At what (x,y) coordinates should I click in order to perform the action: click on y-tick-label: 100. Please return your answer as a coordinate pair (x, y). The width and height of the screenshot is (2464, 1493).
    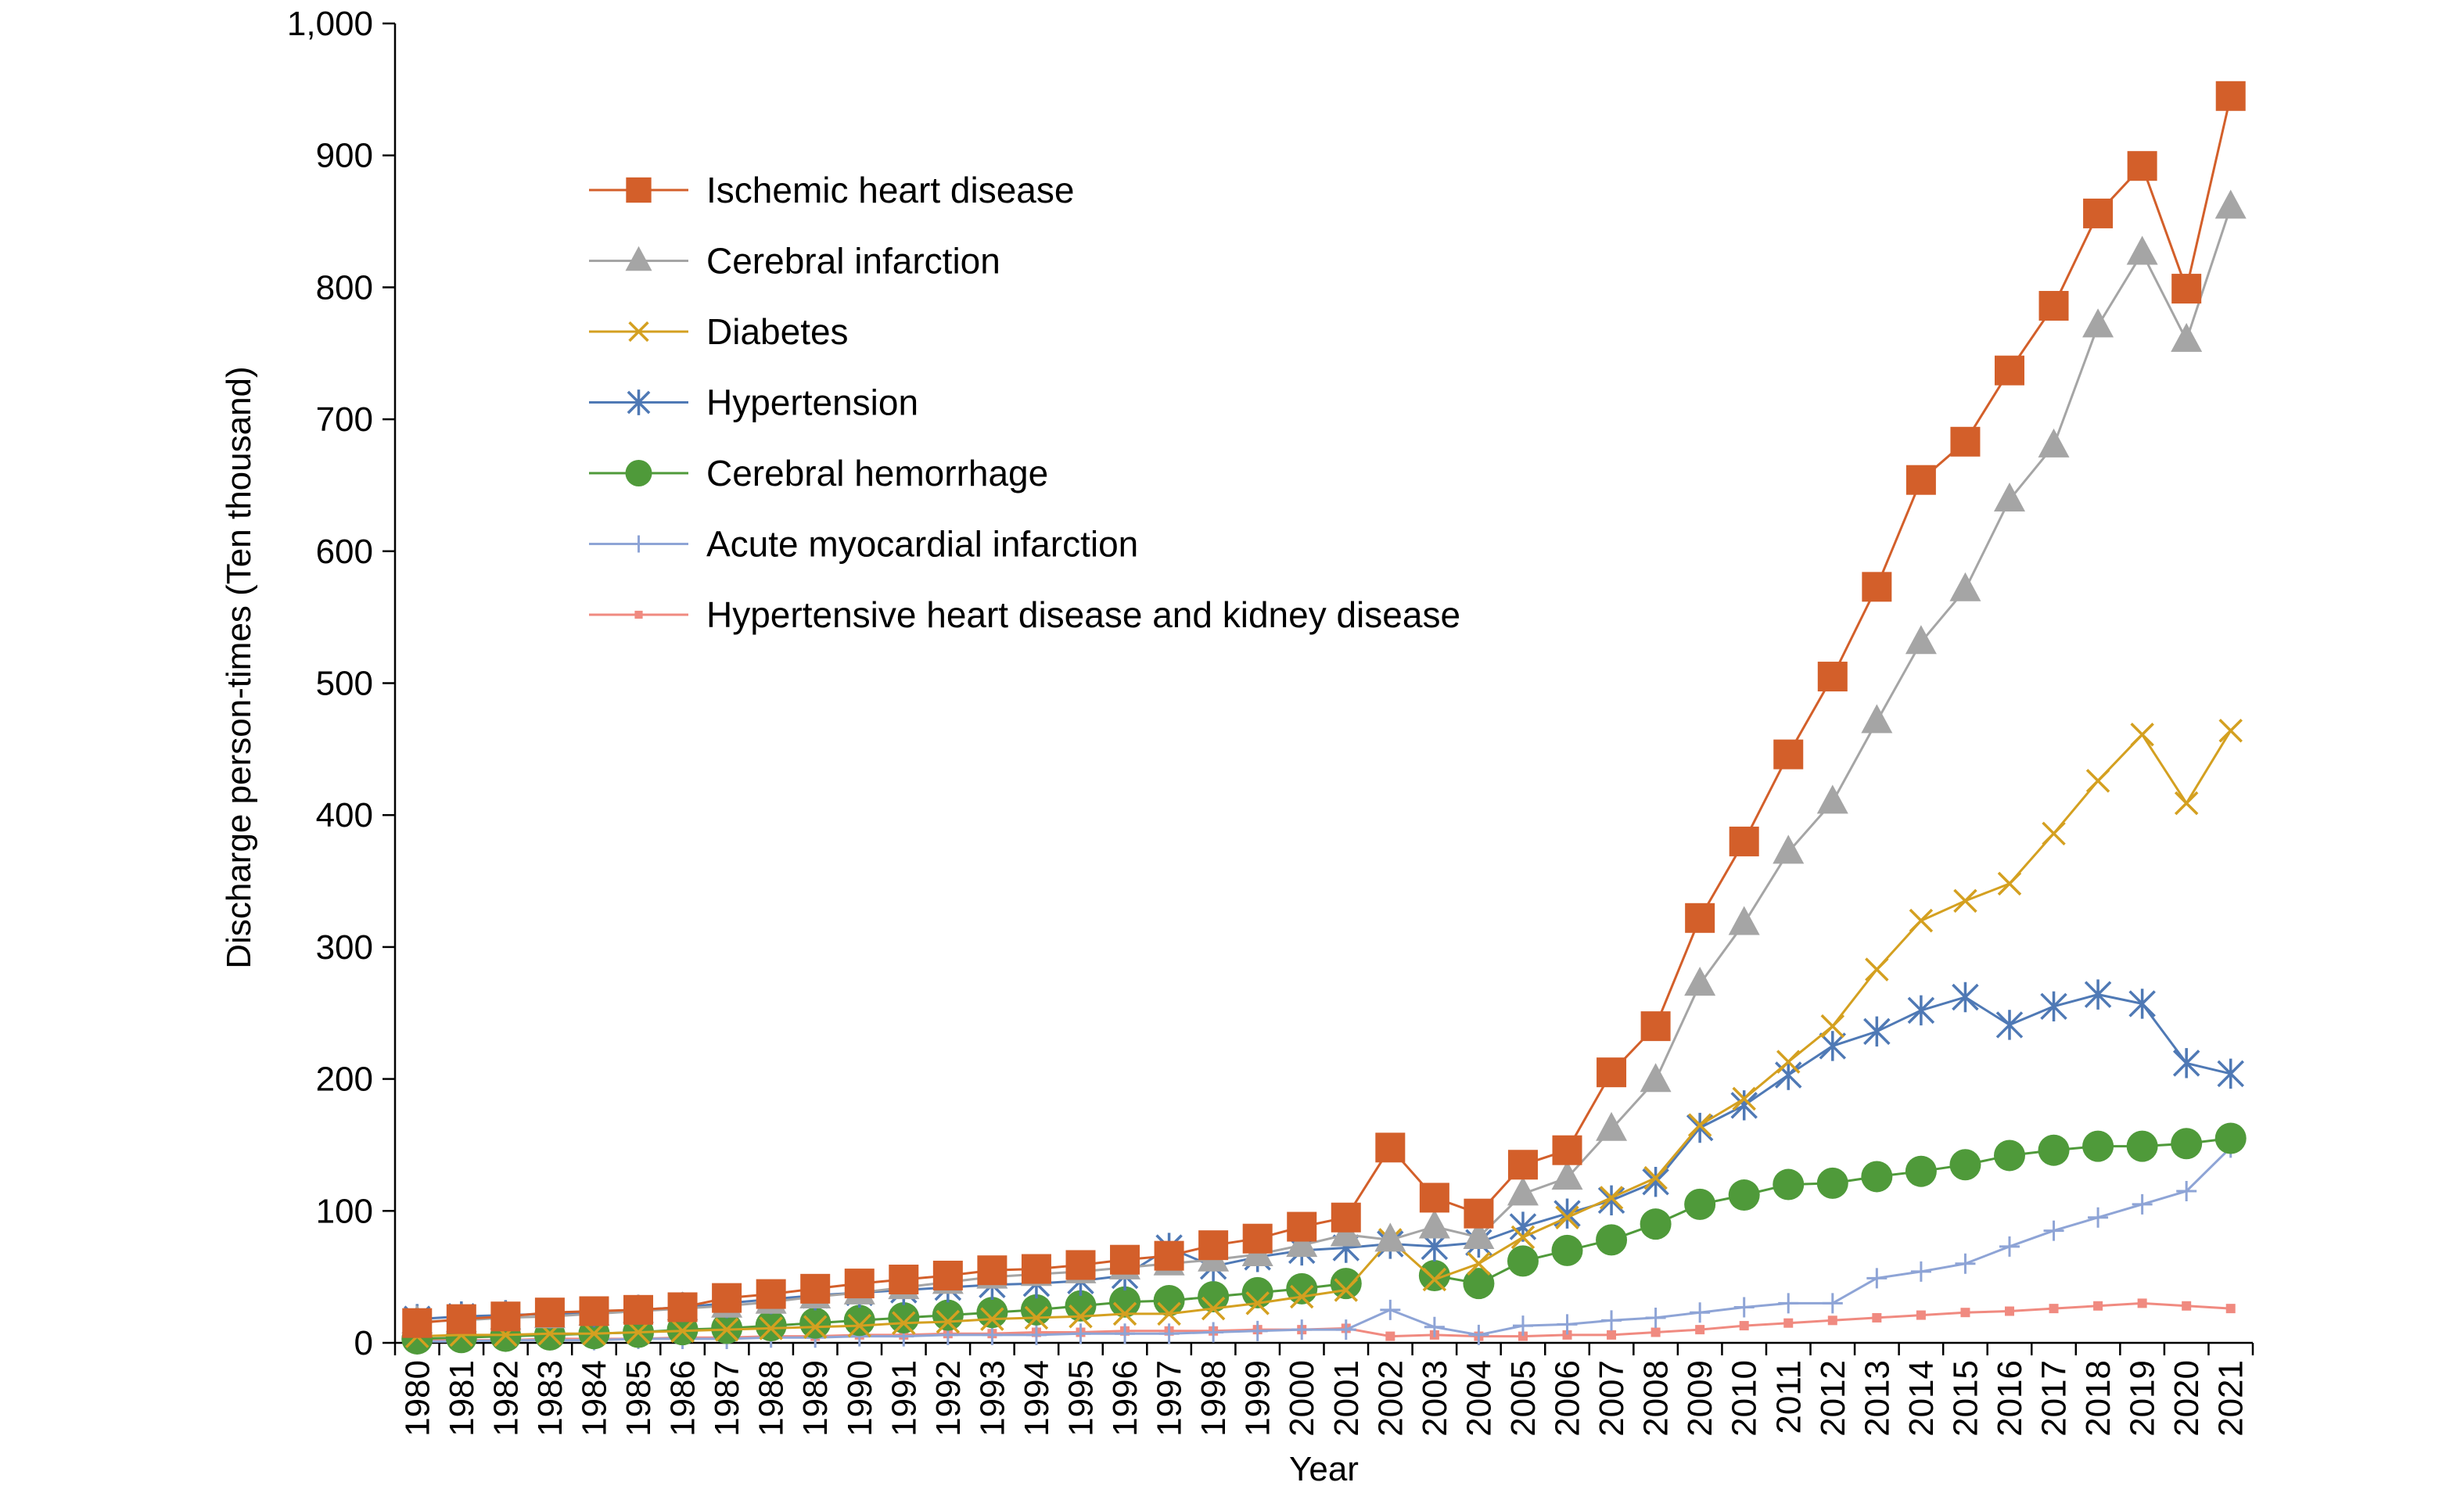
    Looking at the image, I should click on (344, 1211).